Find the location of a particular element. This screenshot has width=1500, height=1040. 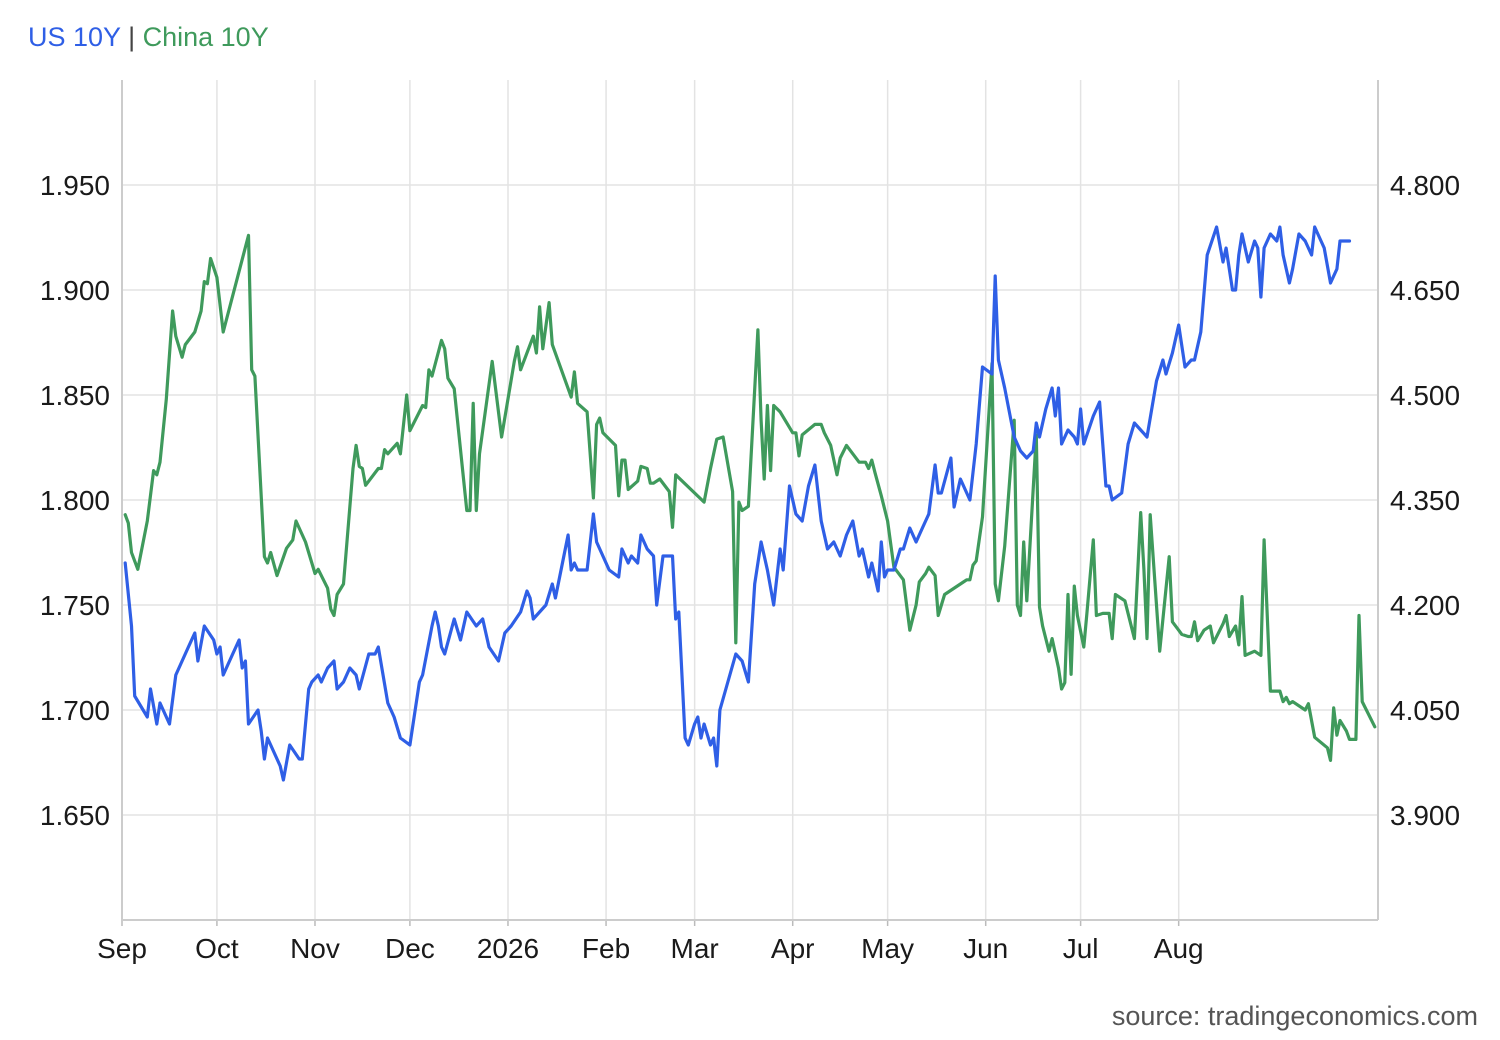

x-axis-tick: Jun is located at coordinates (985, 948).